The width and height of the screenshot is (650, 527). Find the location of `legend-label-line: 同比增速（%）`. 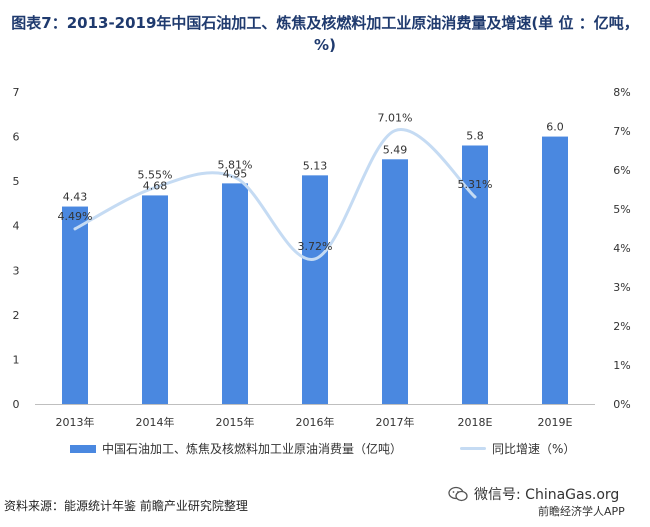

legend-label-line: 同比增速（%） is located at coordinates (534, 449).